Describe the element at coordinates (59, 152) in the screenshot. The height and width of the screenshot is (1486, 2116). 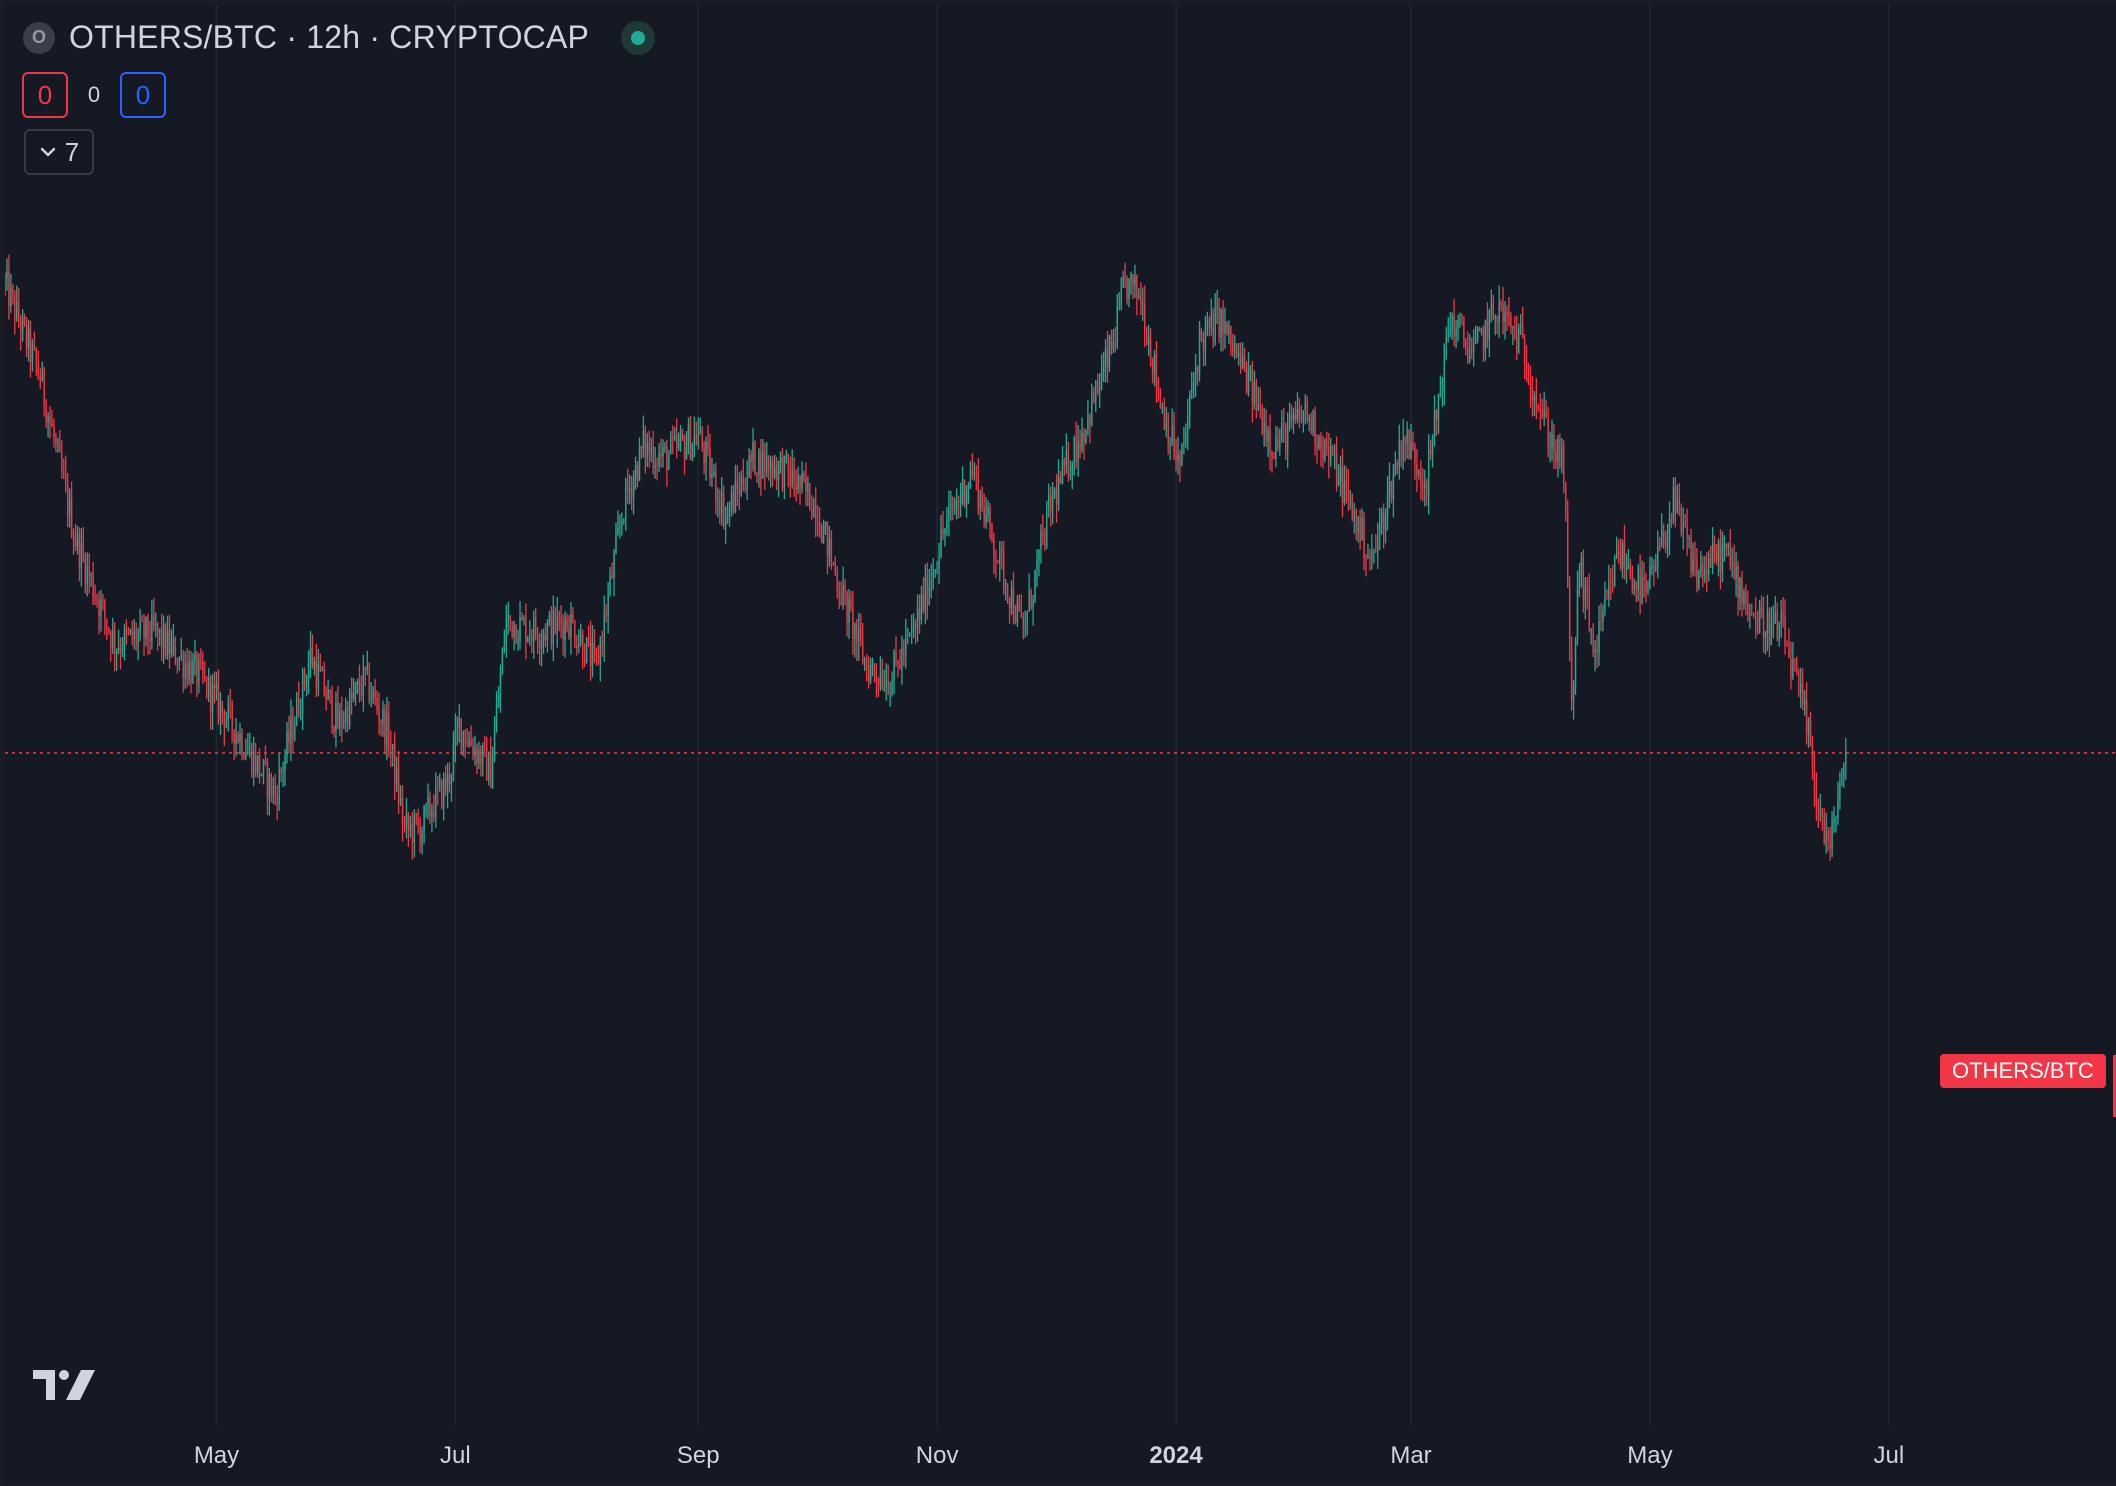
I see `indicators-toggle-button: 7` at that location.